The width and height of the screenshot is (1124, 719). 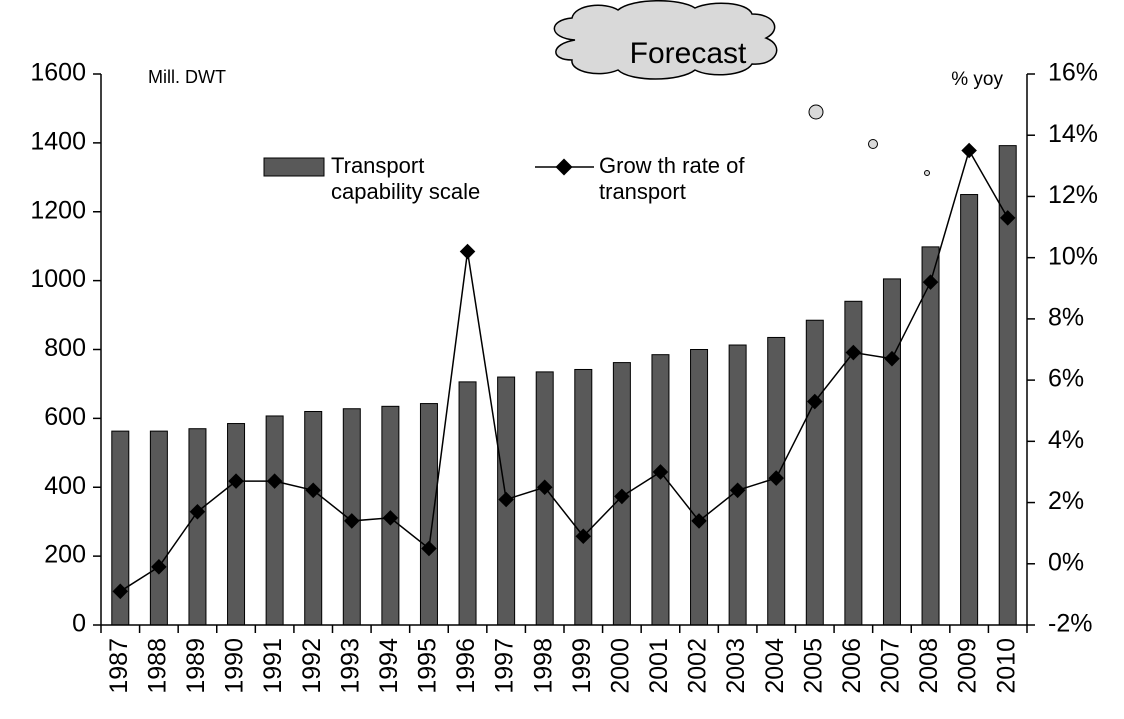 I want to click on x-tick-label: 1989, so click(x=196, y=666).